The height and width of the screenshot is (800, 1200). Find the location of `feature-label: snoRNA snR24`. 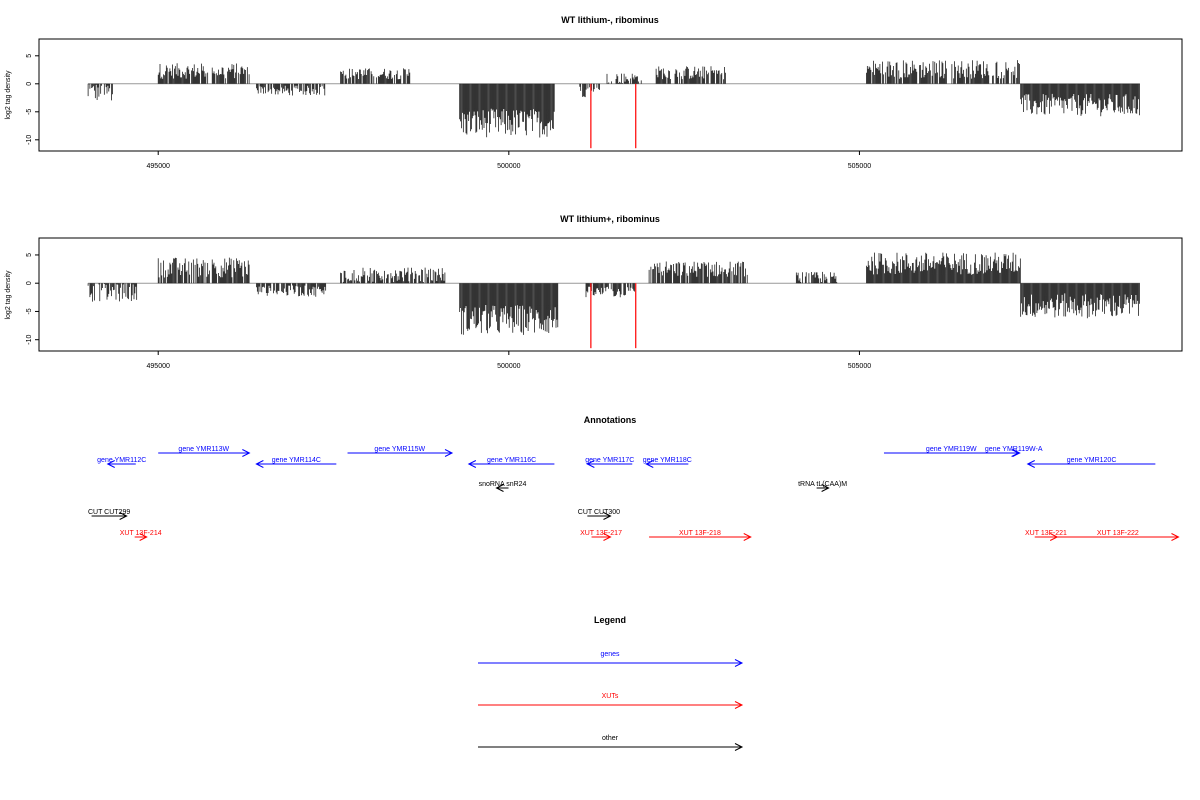

feature-label: snoRNA snR24 is located at coordinates (503, 484).